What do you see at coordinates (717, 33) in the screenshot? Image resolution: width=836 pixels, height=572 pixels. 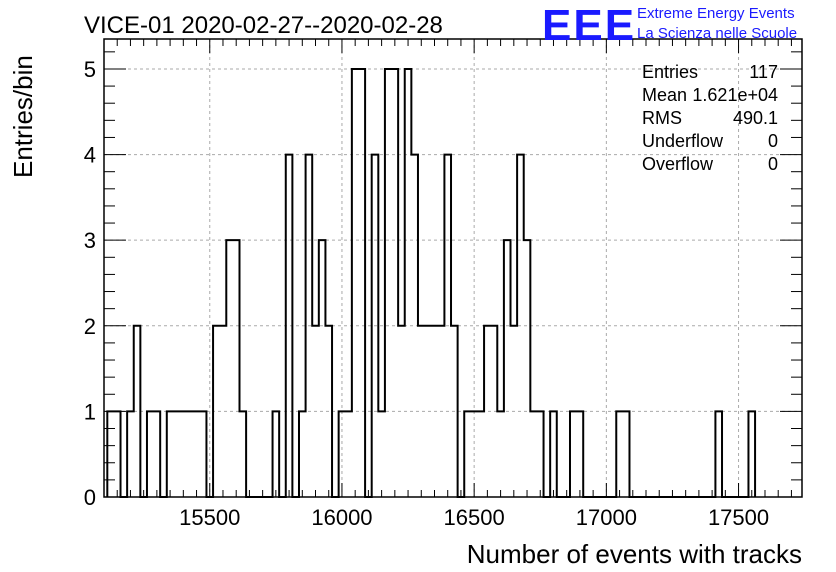 I see `logo-line-2: La Scienza nelle Scuole` at bounding box center [717, 33].